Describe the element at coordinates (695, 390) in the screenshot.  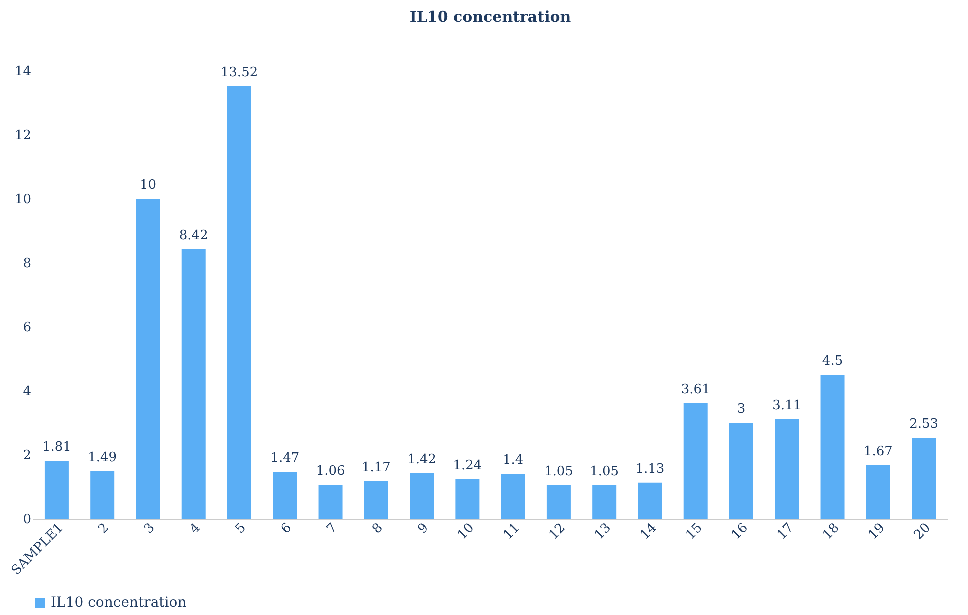
I see `data-label: 3.61` at that location.